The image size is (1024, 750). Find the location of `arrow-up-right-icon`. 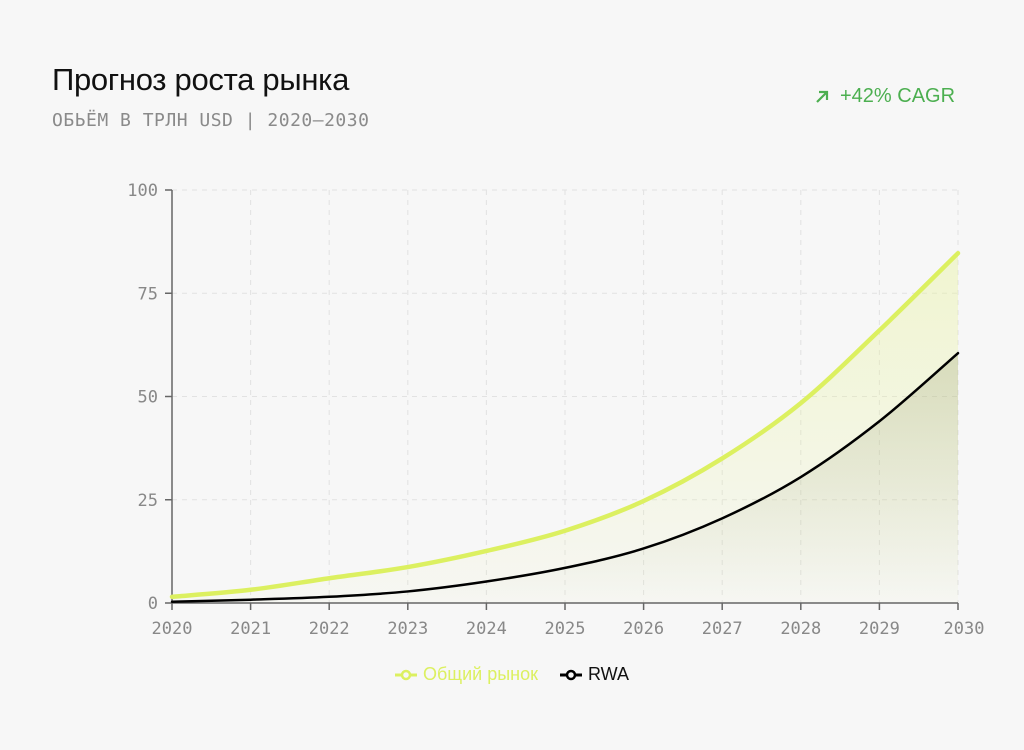

arrow-up-right-icon is located at coordinates (822, 96).